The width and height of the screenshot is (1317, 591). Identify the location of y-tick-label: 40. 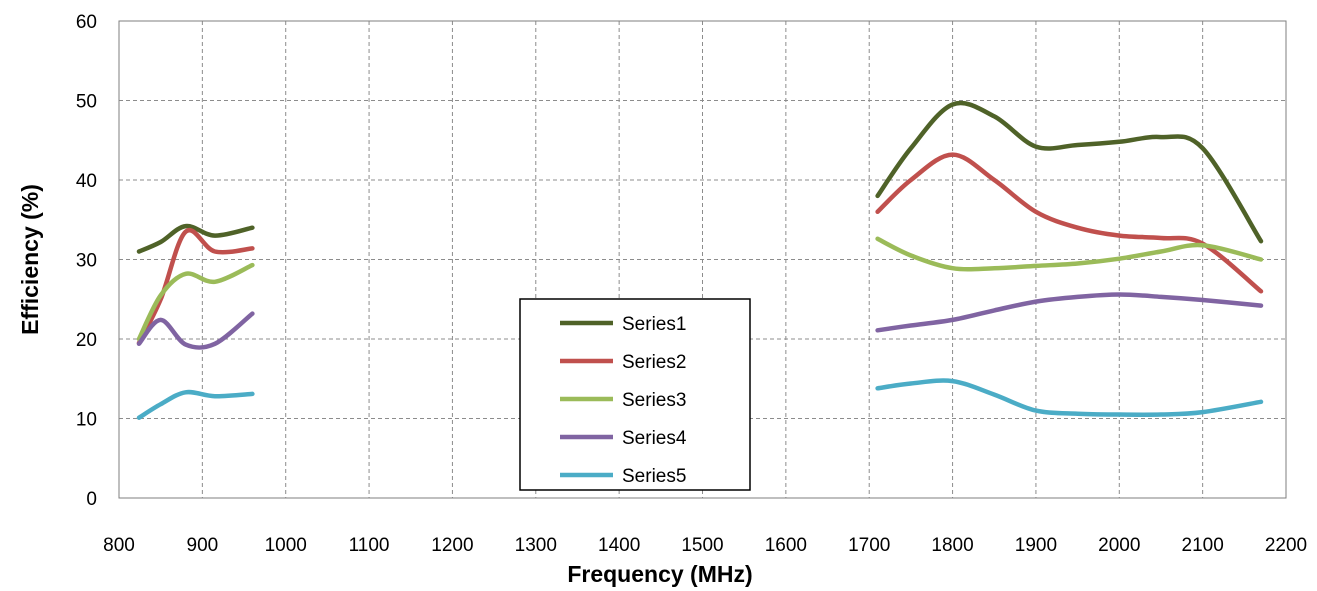
(86, 181).